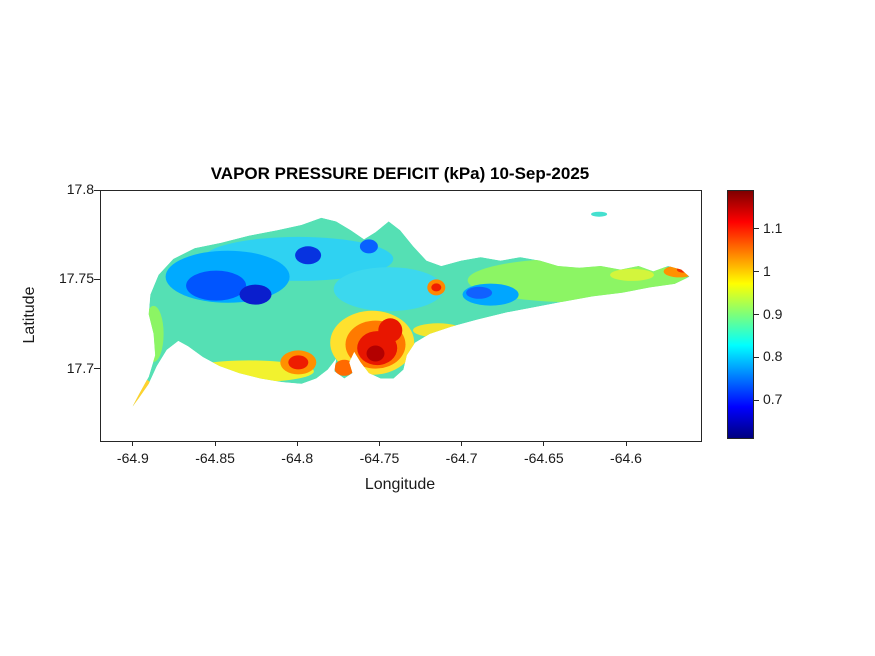  Describe the element at coordinates (461, 458) in the screenshot. I see `x-tick-label: -64.7` at that location.